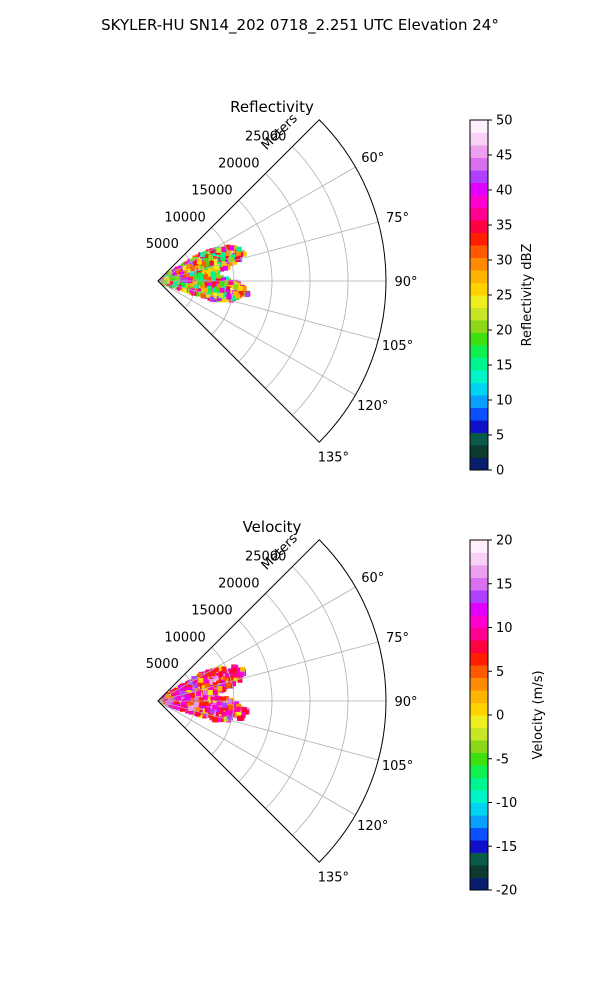 The width and height of the screenshot is (600, 1000). I want to click on angle-tick-label: 105°, so click(397, 766).